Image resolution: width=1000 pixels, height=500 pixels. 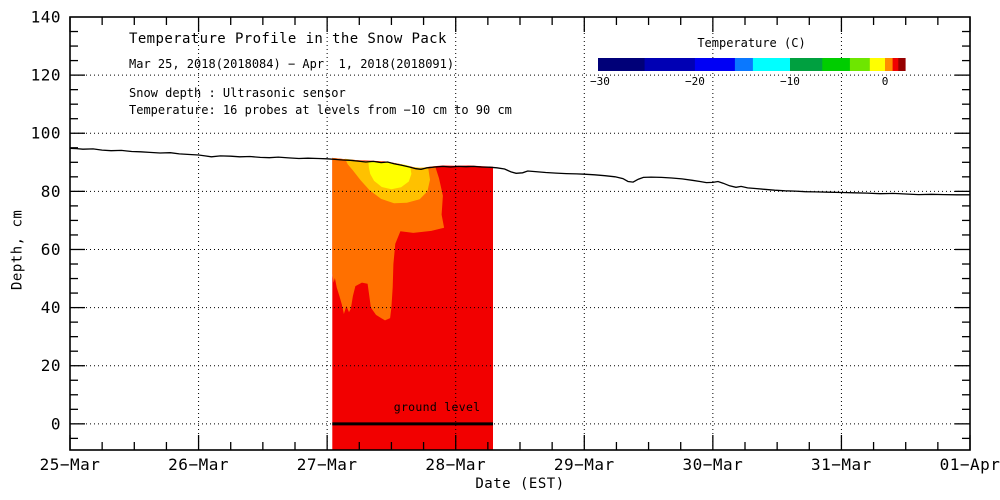 I want to click on y-axis-label: Depth, cm, so click(x=17, y=250).